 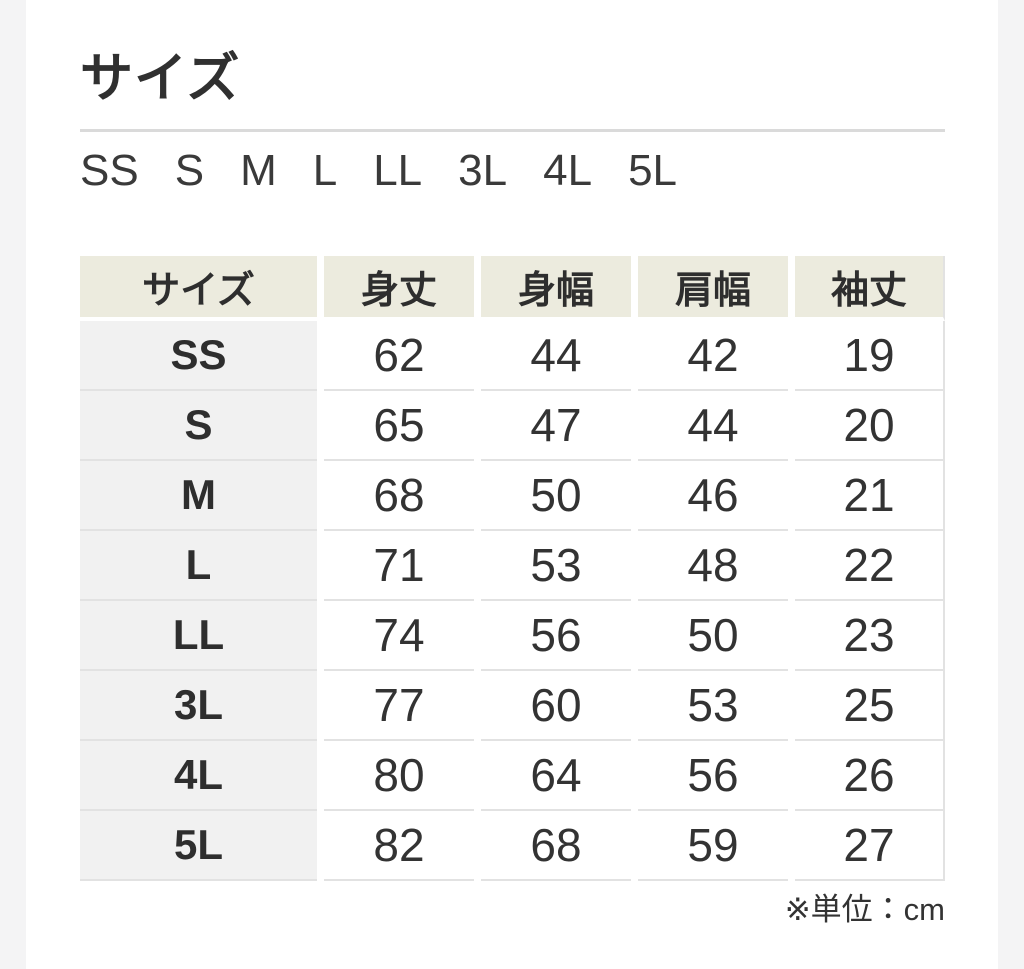 I want to click on table-row-l: L 71 53 48 22, so click(x=512, y=566).